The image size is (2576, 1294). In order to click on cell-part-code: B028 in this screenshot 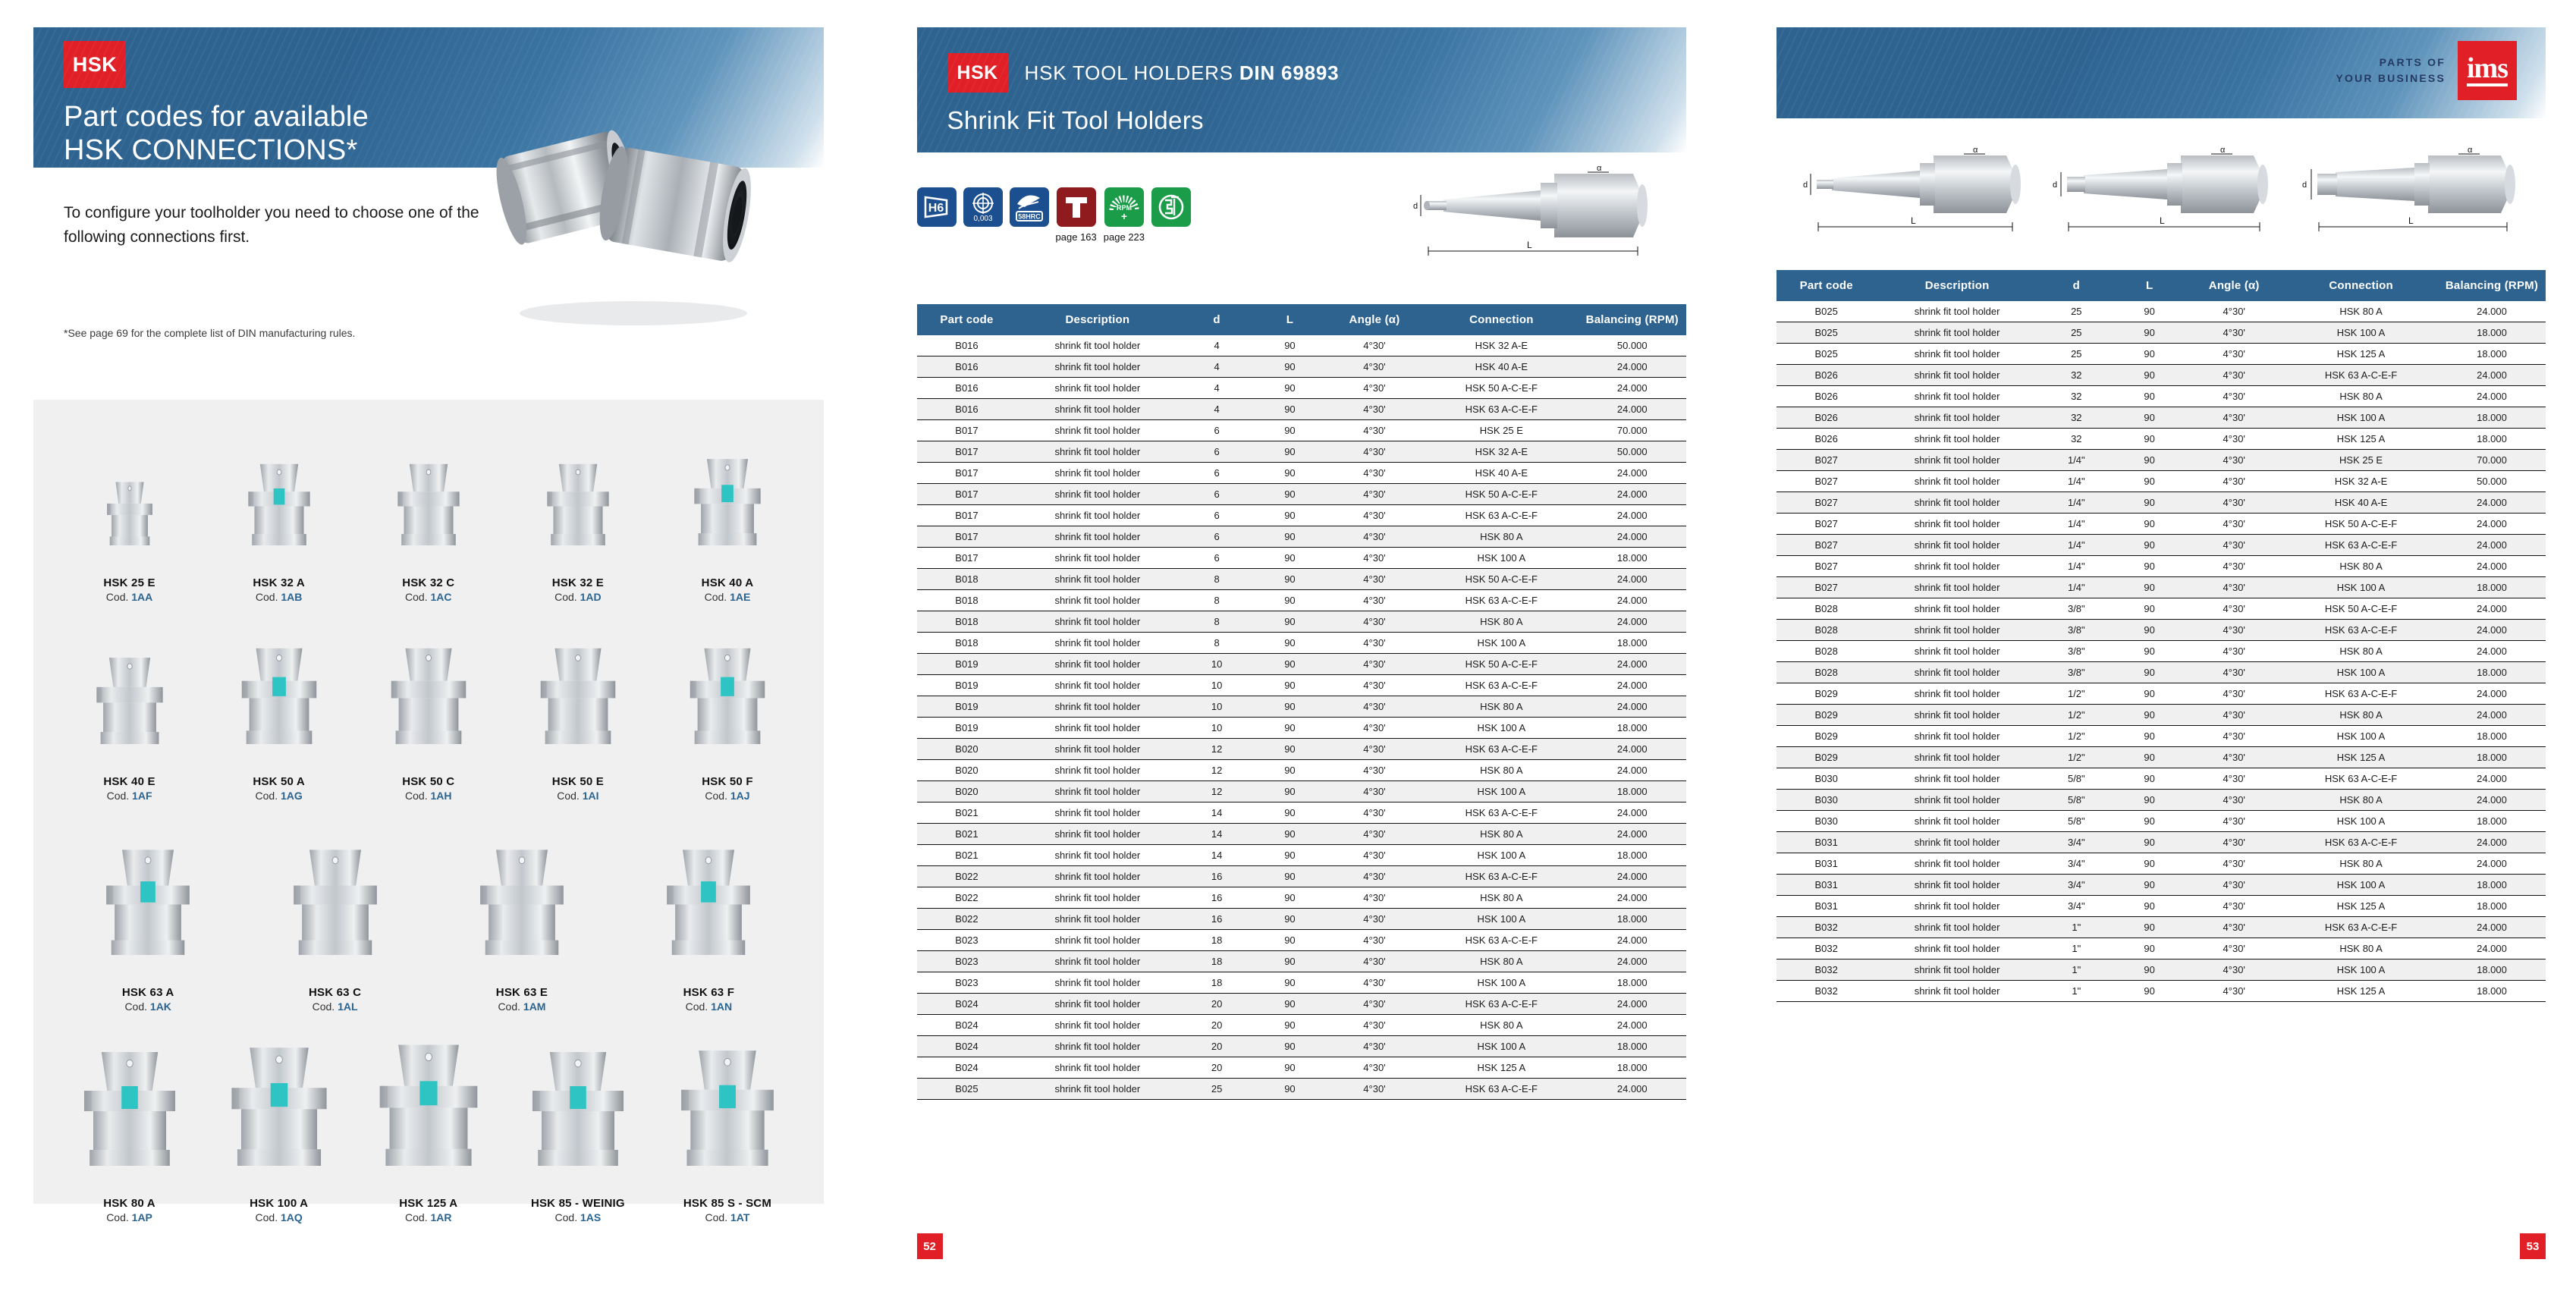, I will do `click(1826, 651)`.